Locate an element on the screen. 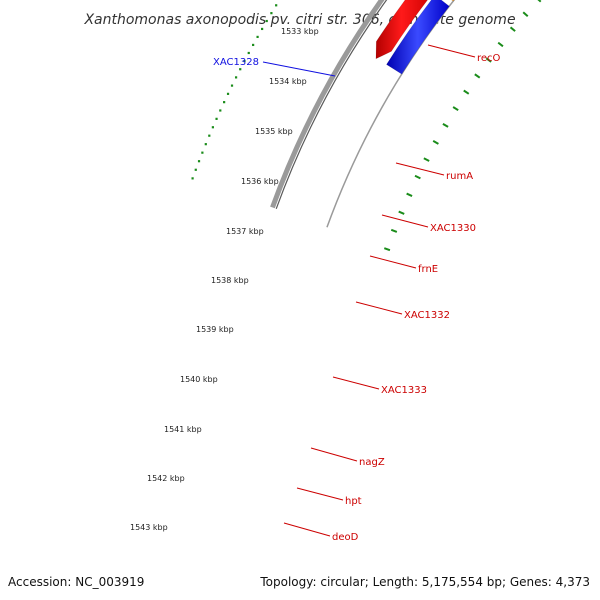  leader-line-xac1330 is located at coordinates (405, 221).